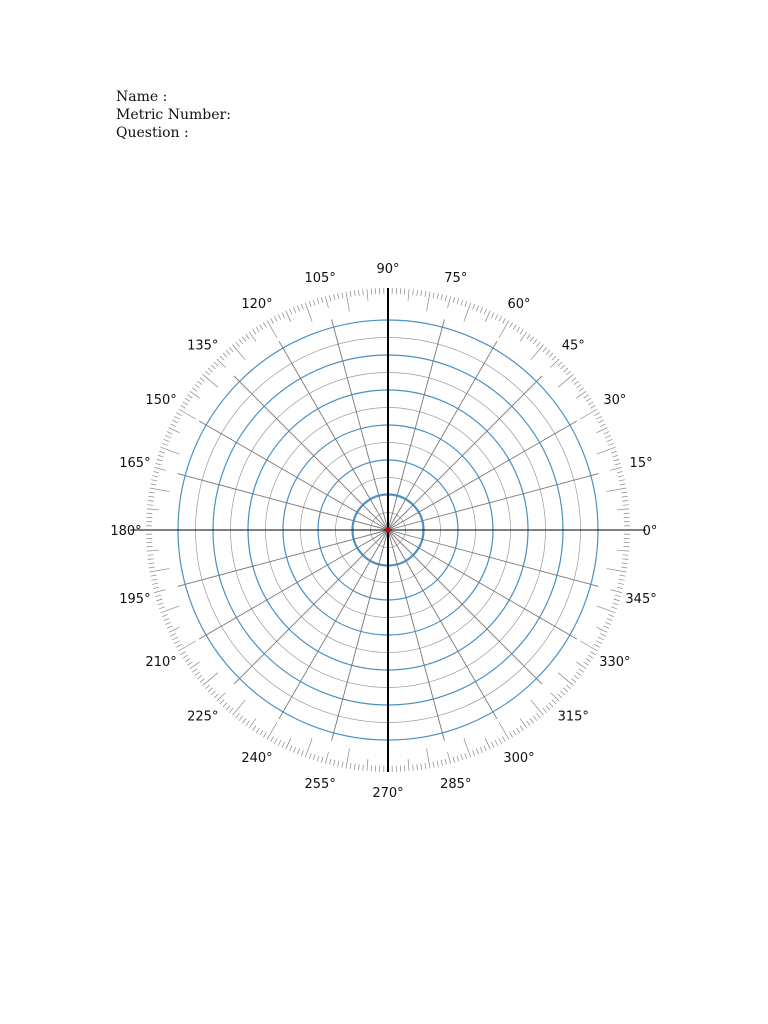  I want to click on angle-label: 315°, so click(573, 716).